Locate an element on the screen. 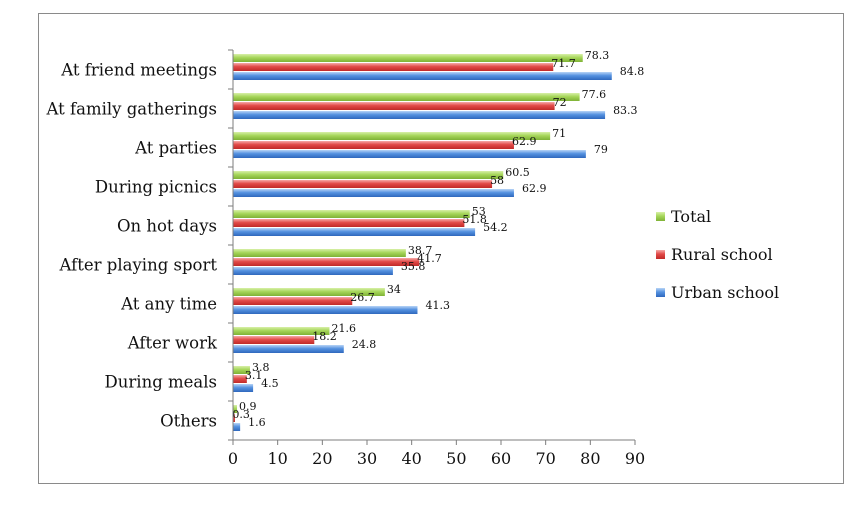 The width and height of the screenshot is (858, 517). x-tick-label-70: 70 is located at coordinates (545, 458).